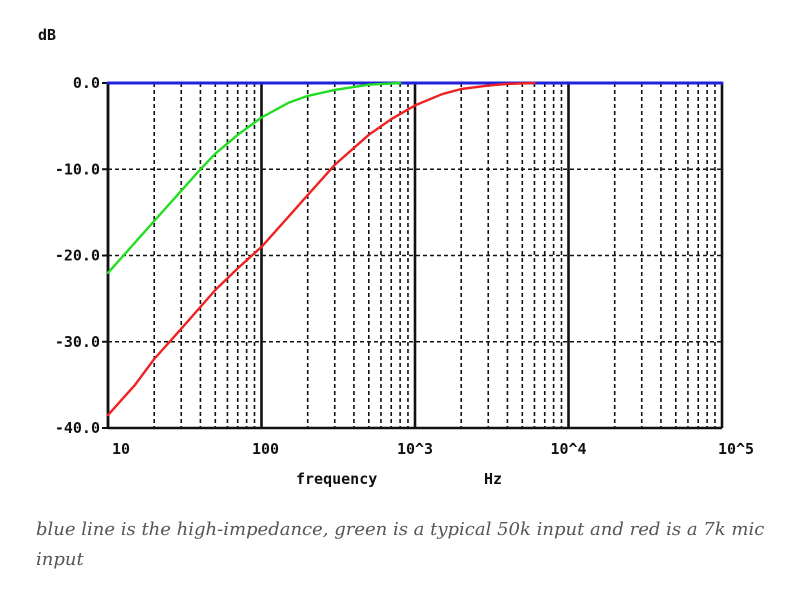 The width and height of the screenshot is (800, 598). I want to click on x-tick-label: 10^4, so click(568, 449).